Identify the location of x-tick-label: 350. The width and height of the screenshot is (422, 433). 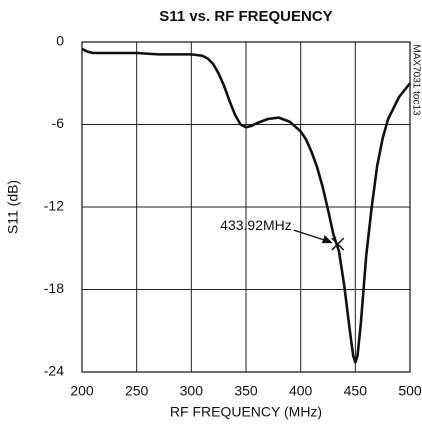
(246, 391).